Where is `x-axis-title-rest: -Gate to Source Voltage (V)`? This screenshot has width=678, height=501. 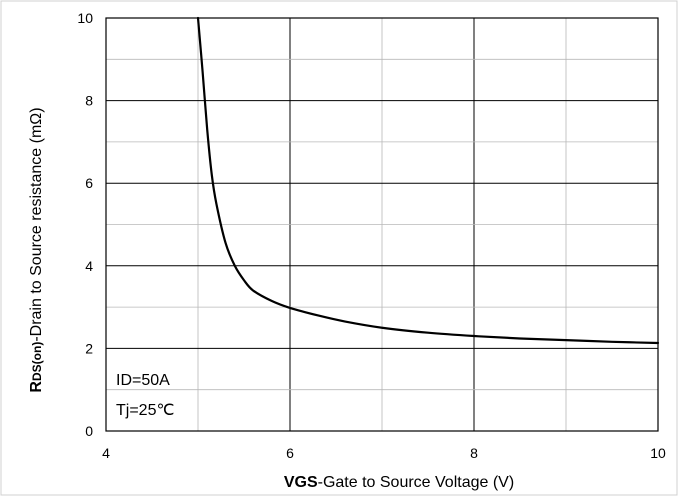 x-axis-title-rest: -Gate to Source Voltage (V) is located at coordinates (416, 482).